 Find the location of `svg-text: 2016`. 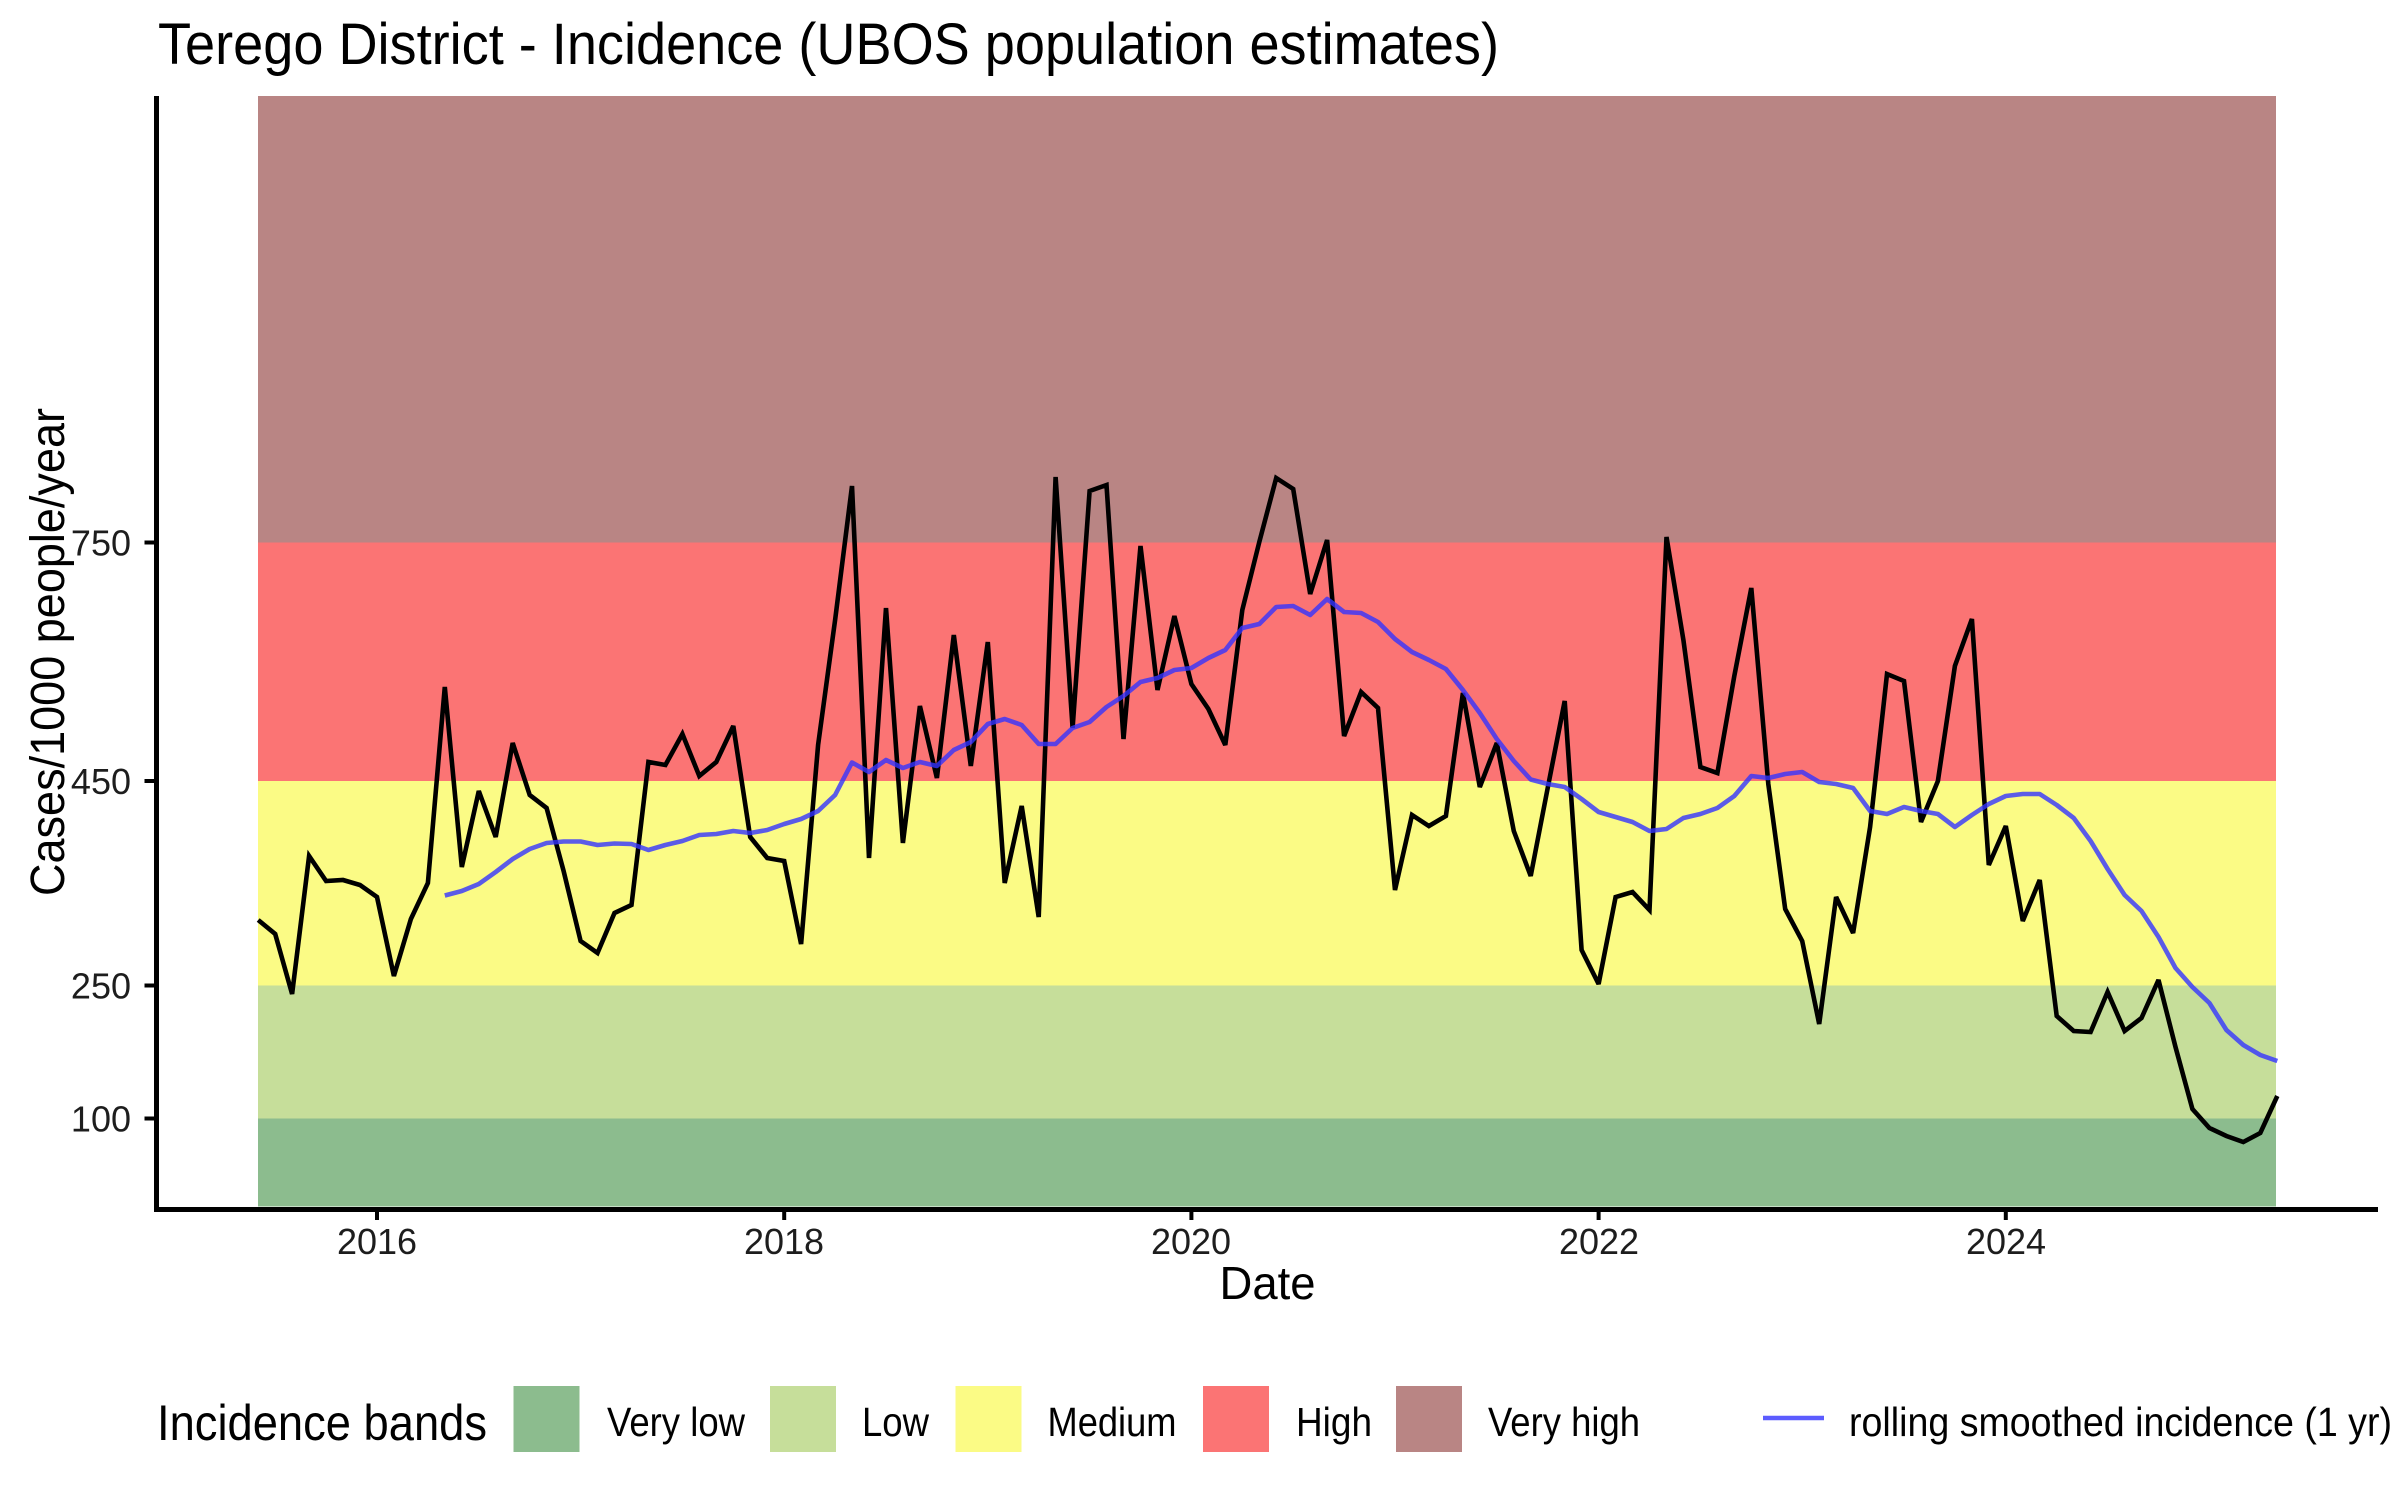

svg-text: 2016 is located at coordinates (377, 1241).